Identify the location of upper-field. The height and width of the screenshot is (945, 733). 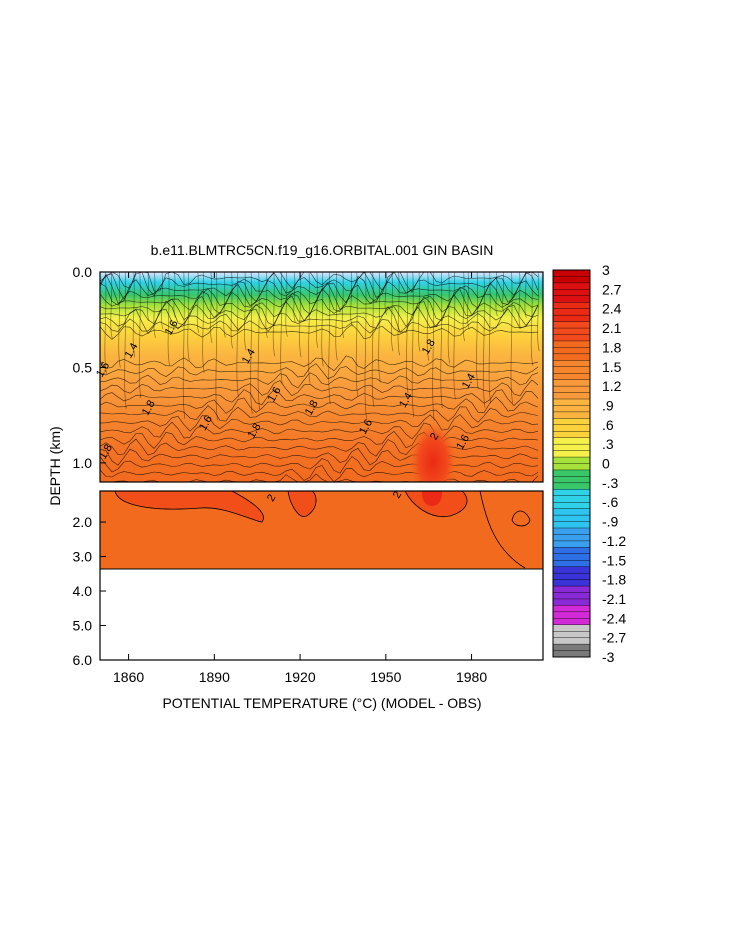
(321, 377).